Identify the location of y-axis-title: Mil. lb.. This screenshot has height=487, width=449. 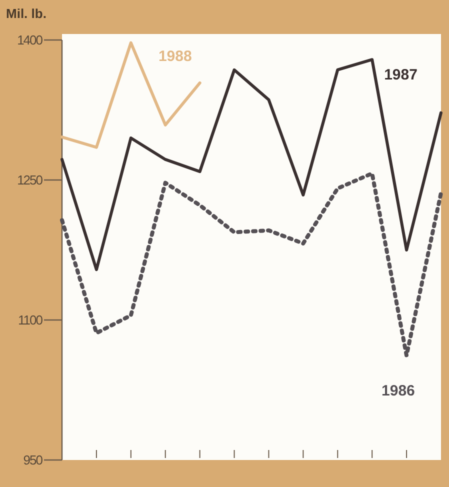
(26, 13).